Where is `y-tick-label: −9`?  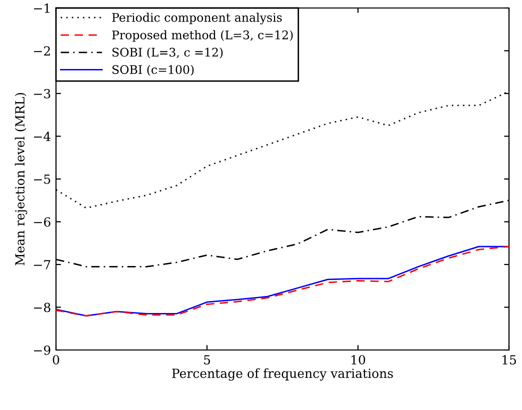 y-tick-label: −9 is located at coordinates (42, 350).